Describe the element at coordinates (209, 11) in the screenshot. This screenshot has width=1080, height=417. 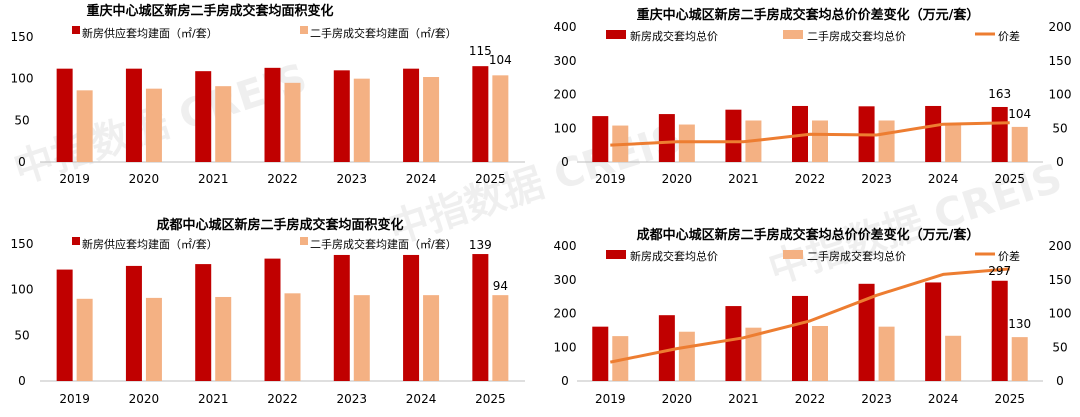
I see `chart-cq-area-title: 重庆中心城区新房二手房成交套均面积变化` at that location.